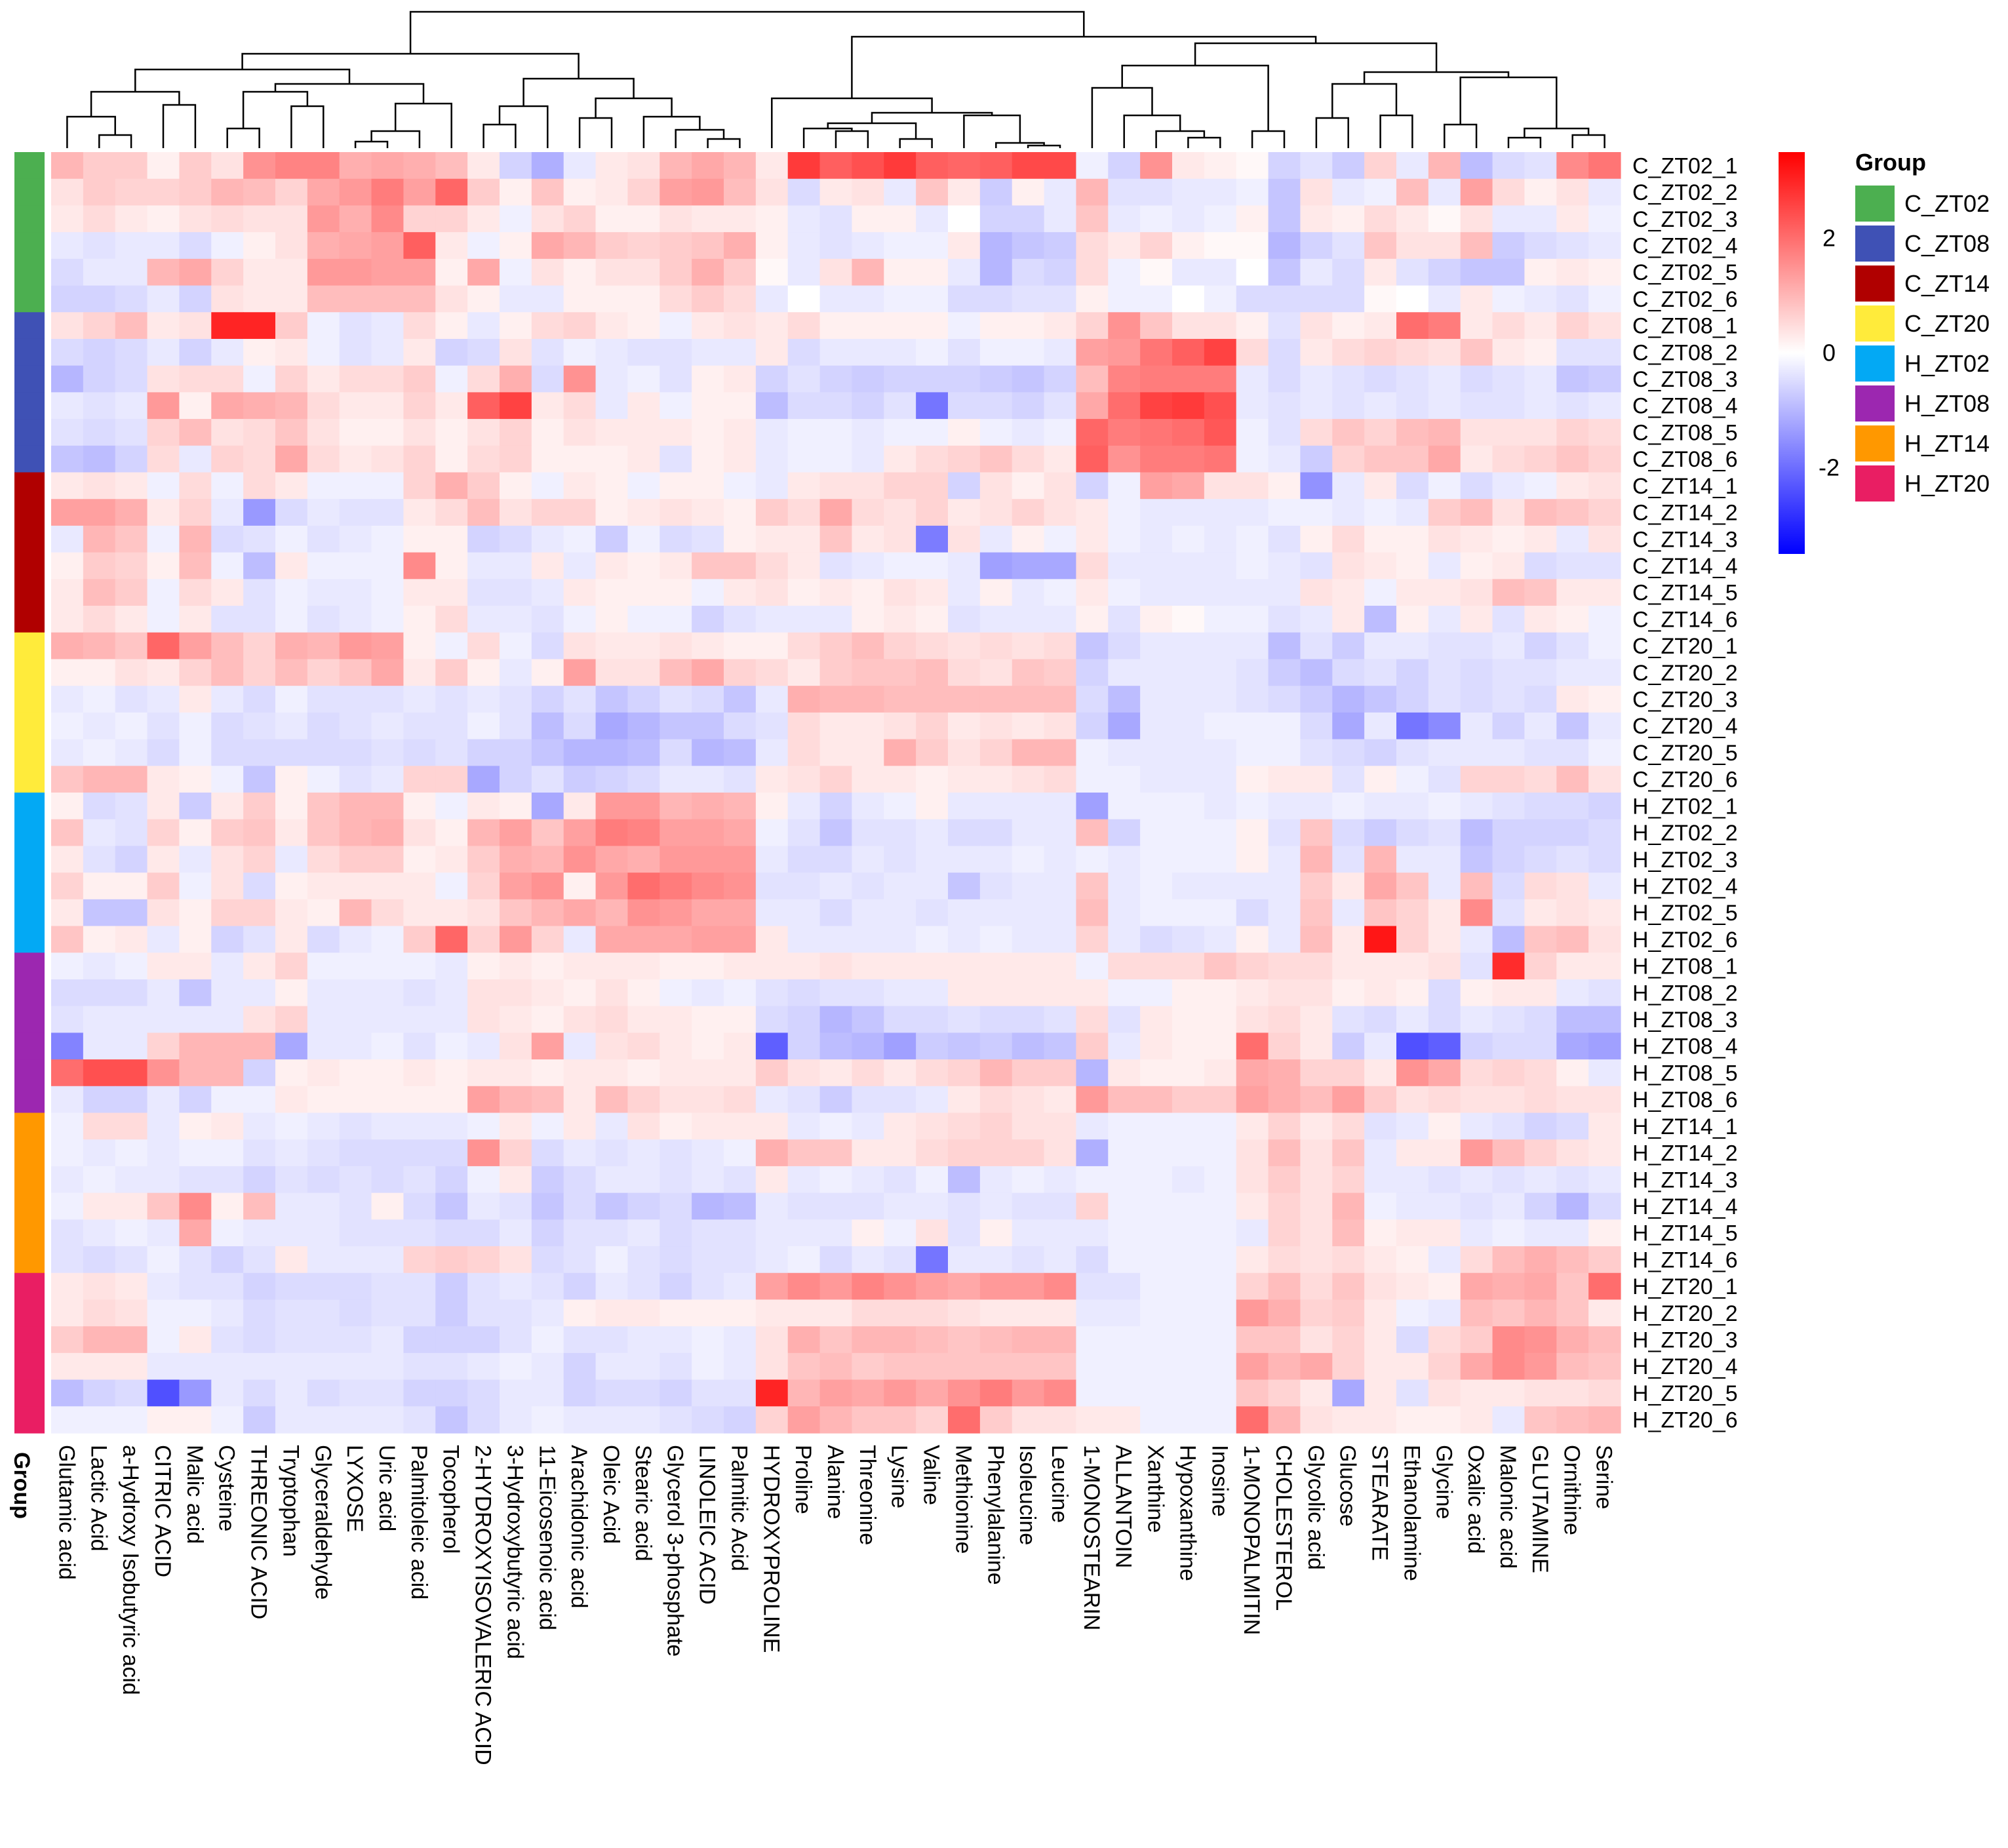  I want to click on group-annotation-cell, so click(30, 566).